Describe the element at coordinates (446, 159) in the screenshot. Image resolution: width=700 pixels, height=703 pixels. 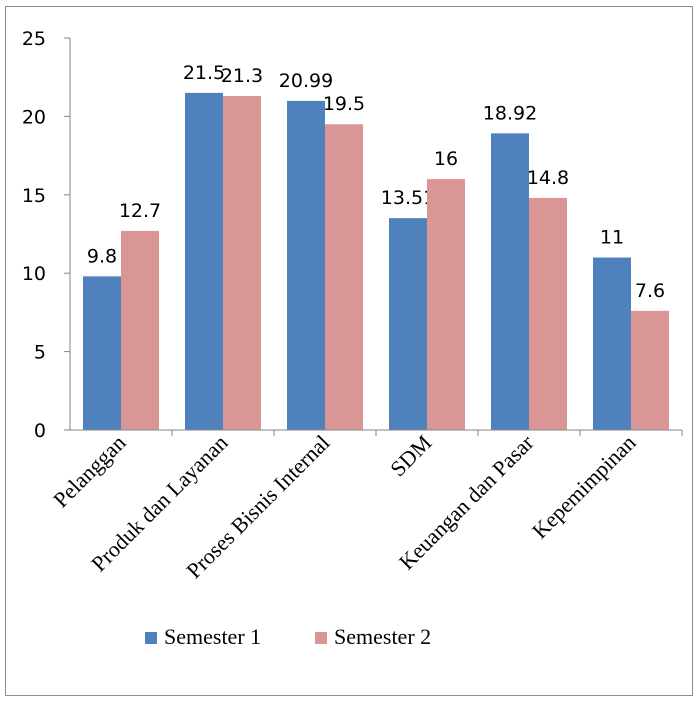
I see `data-label: 16` at that location.